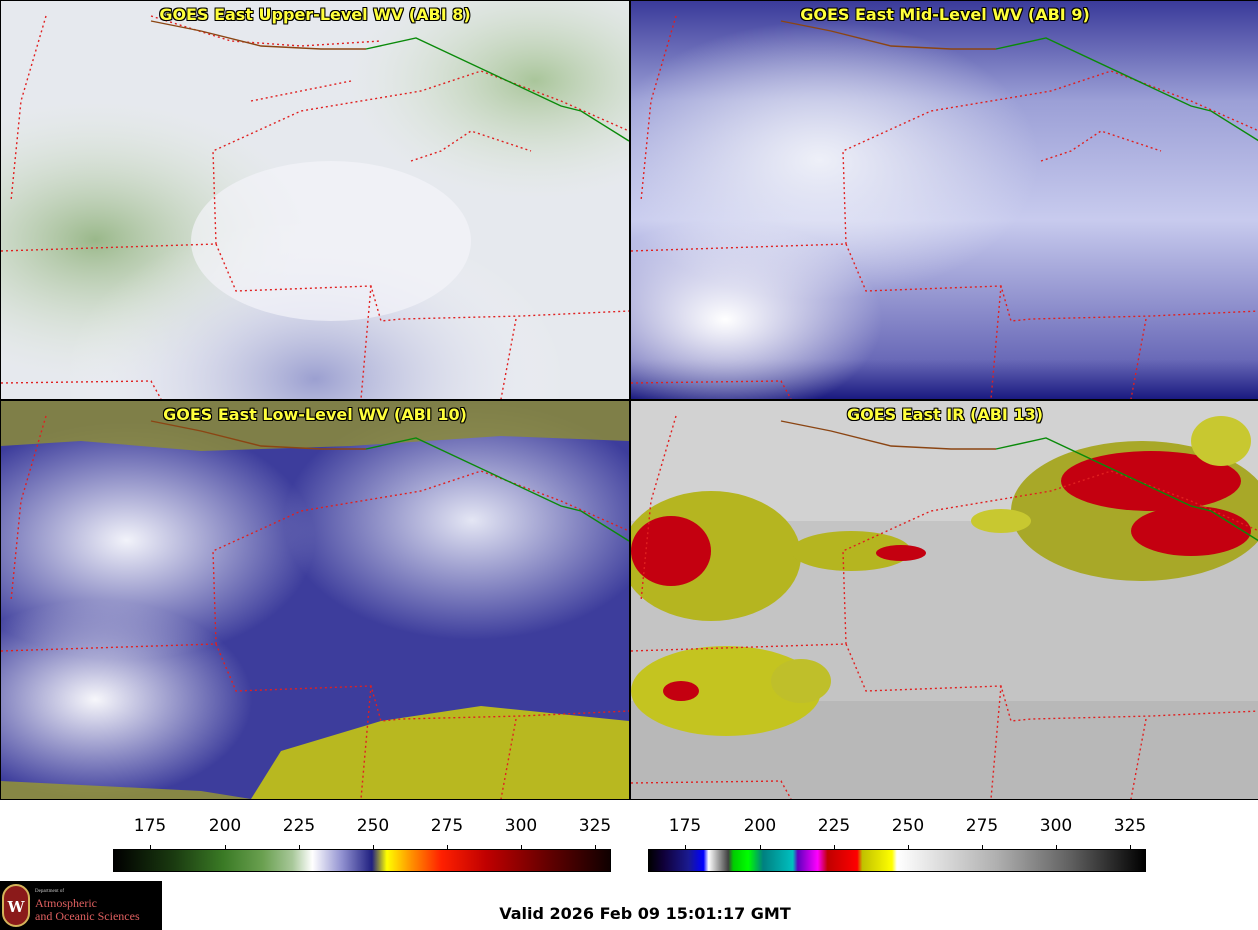  I want to click on valid-time: Valid 2026 Feb 09 15:01:17 GMT, so click(645, 913).